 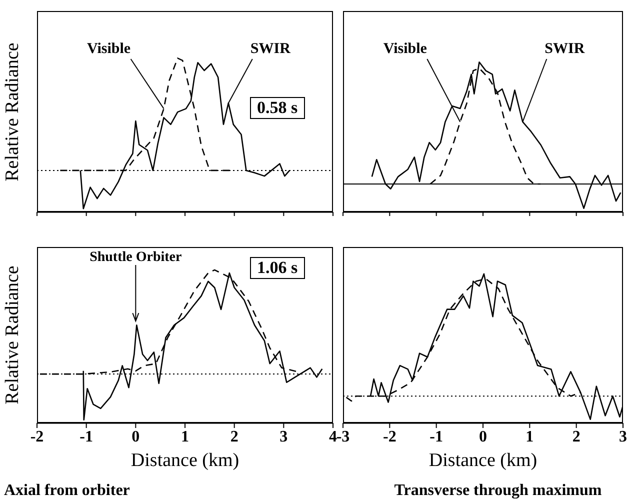 What do you see at coordinates (277, 108) in the screenshot?
I see `annotation: 0.58 s` at bounding box center [277, 108].